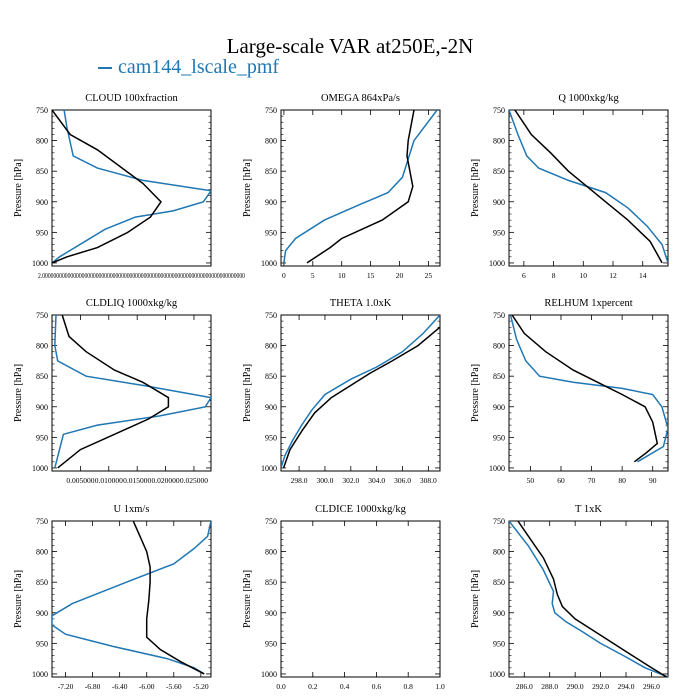 This screenshot has width=700, height=700. Describe the element at coordinates (174, 686) in the screenshot. I see `x-tick-label: -5.60` at that location.